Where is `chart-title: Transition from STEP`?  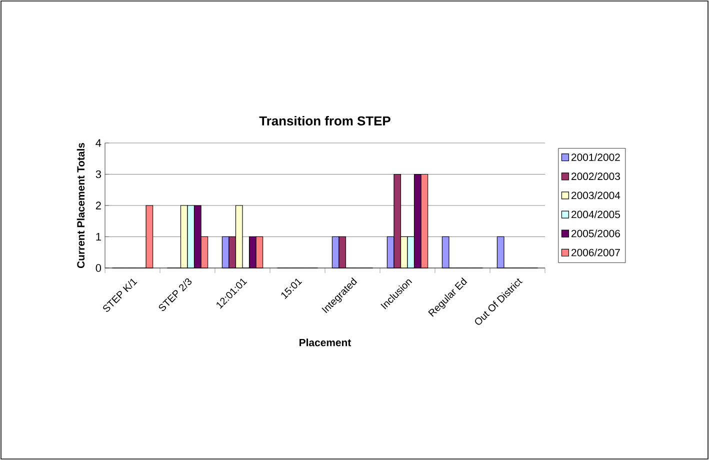 chart-title: Transition from STEP is located at coordinates (324, 121).